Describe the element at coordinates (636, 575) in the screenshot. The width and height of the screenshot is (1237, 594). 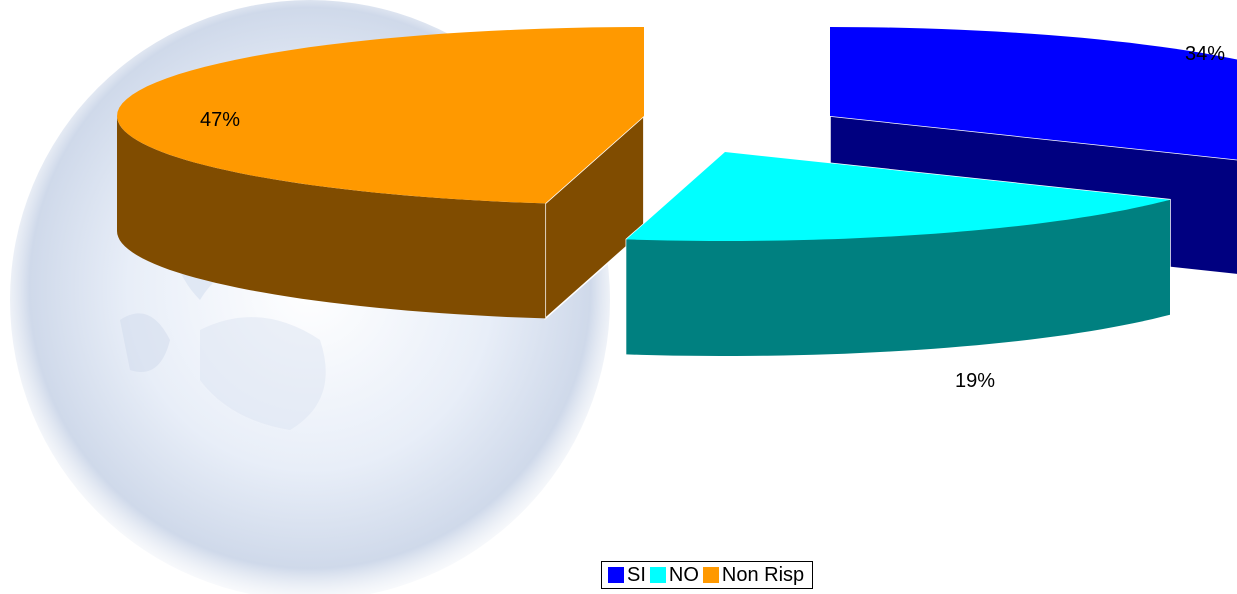
I see `legend-label: SI` at that location.